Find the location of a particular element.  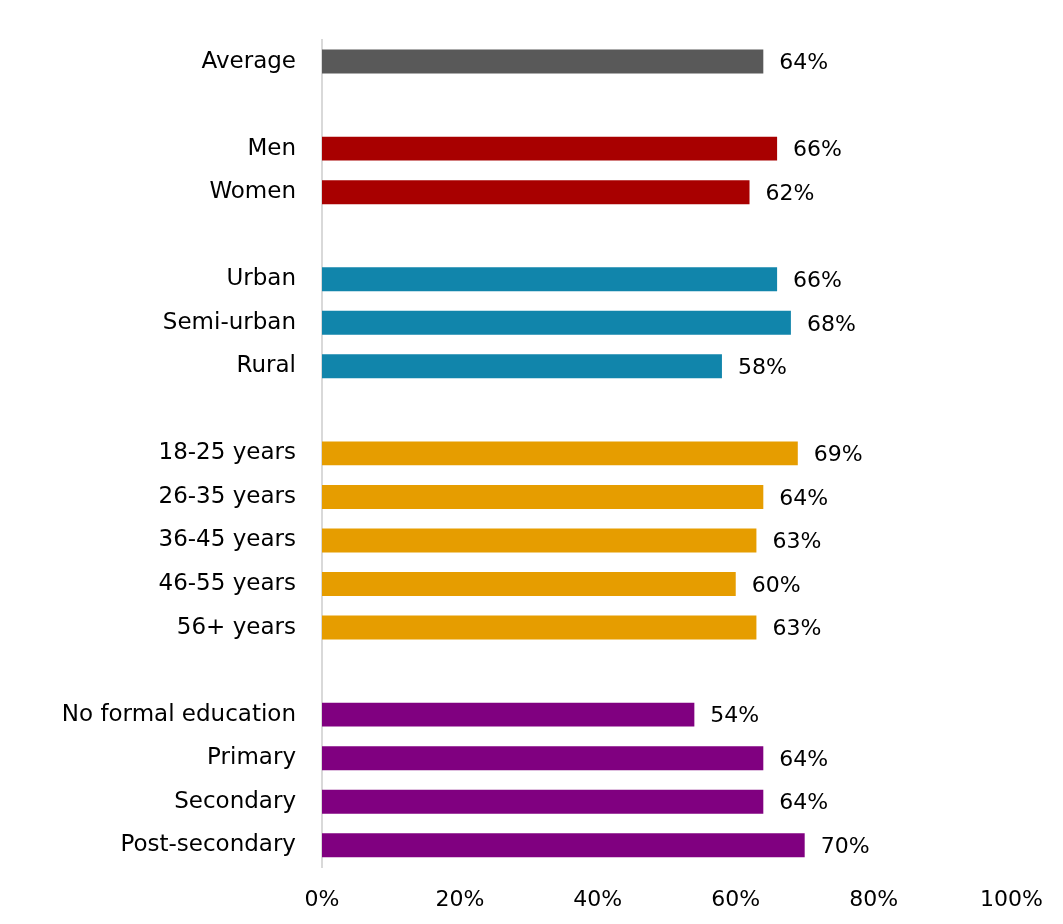

y-tick-label: No formal education is located at coordinates (178, 712).